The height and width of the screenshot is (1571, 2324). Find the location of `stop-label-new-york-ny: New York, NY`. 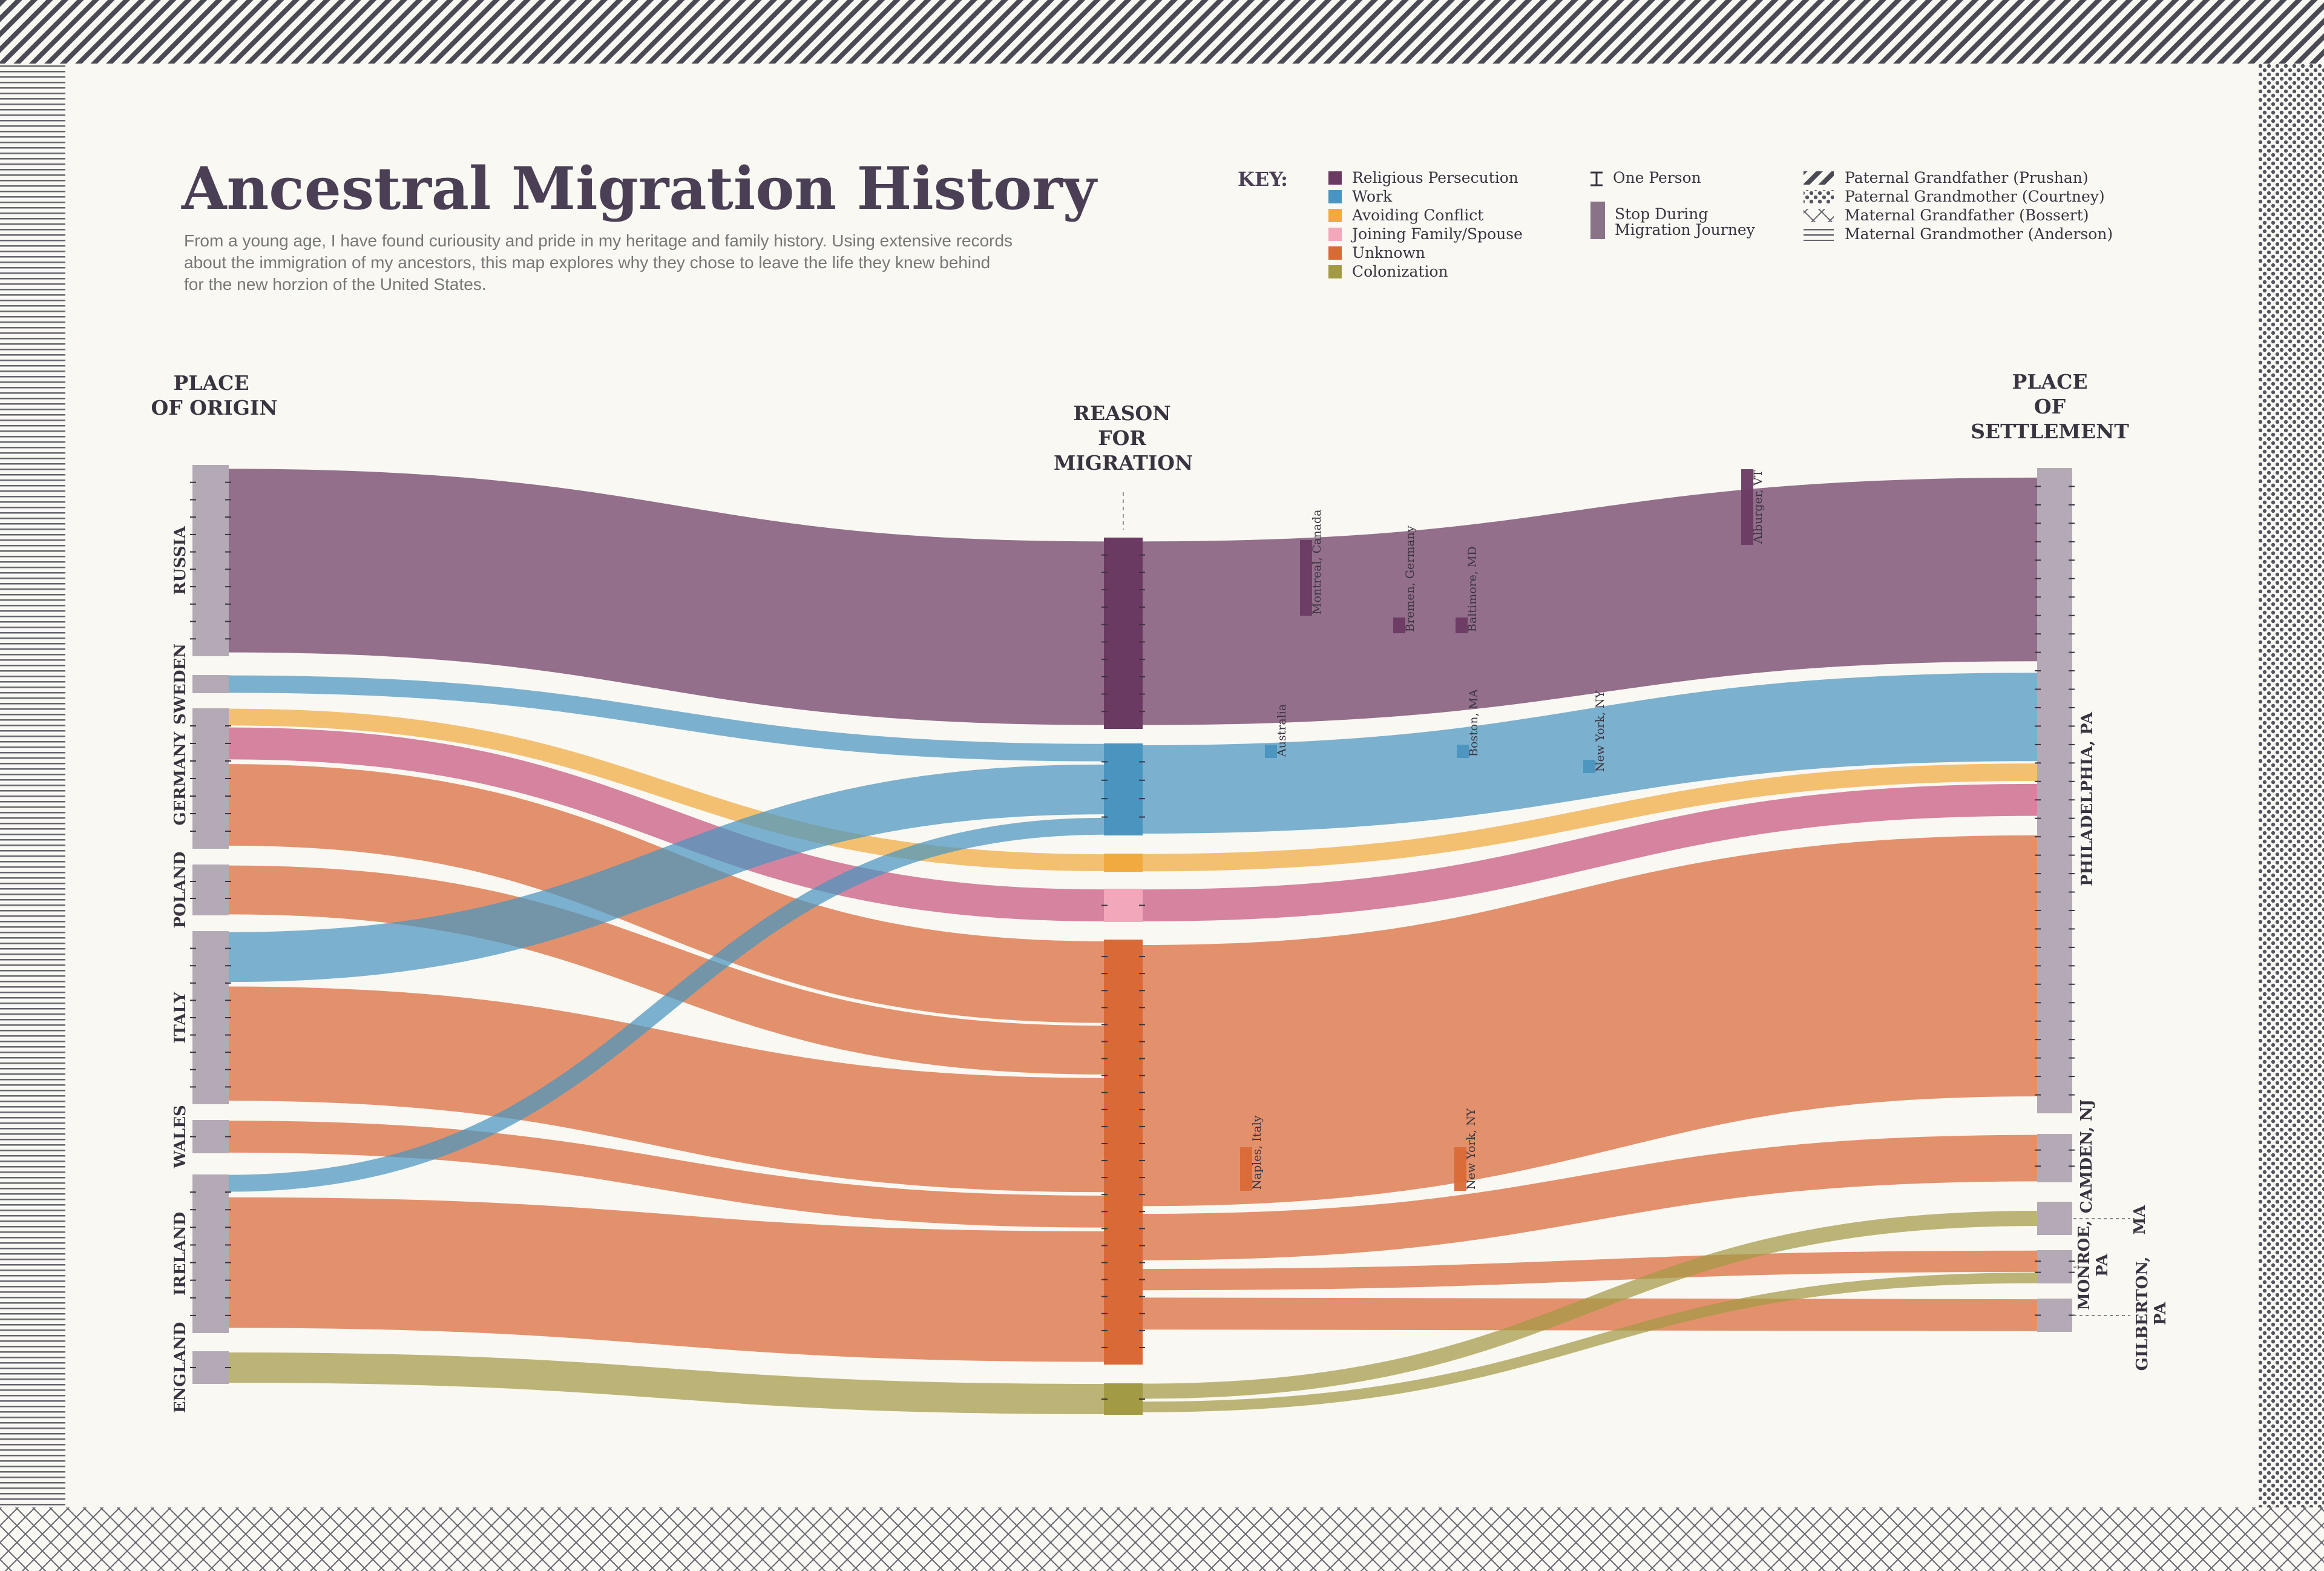

stop-label-new-york-ny: New York, NY is located at coordinates (1471, 1149).